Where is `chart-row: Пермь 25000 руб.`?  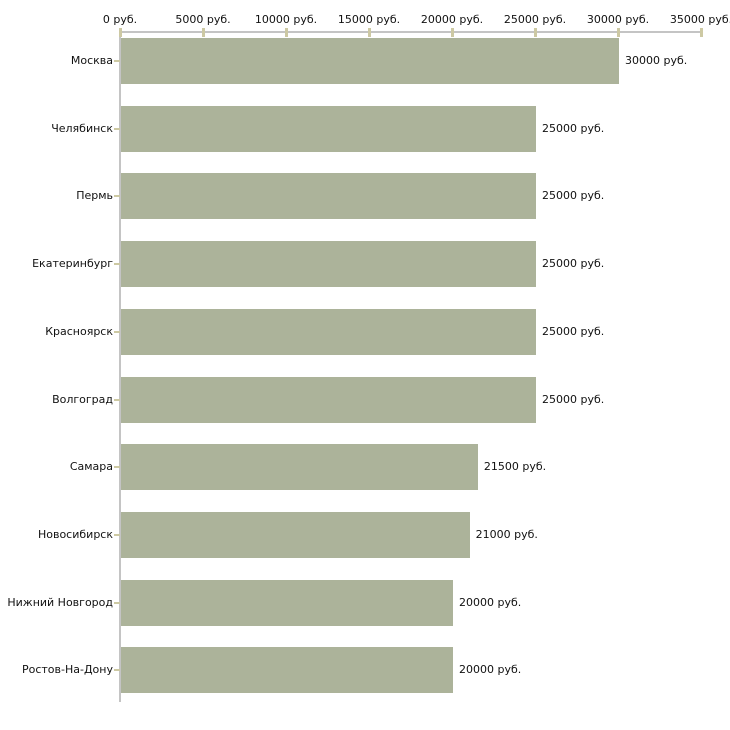 chart-row: Пермь 25000 руб. is located at coordinates (365, 196).